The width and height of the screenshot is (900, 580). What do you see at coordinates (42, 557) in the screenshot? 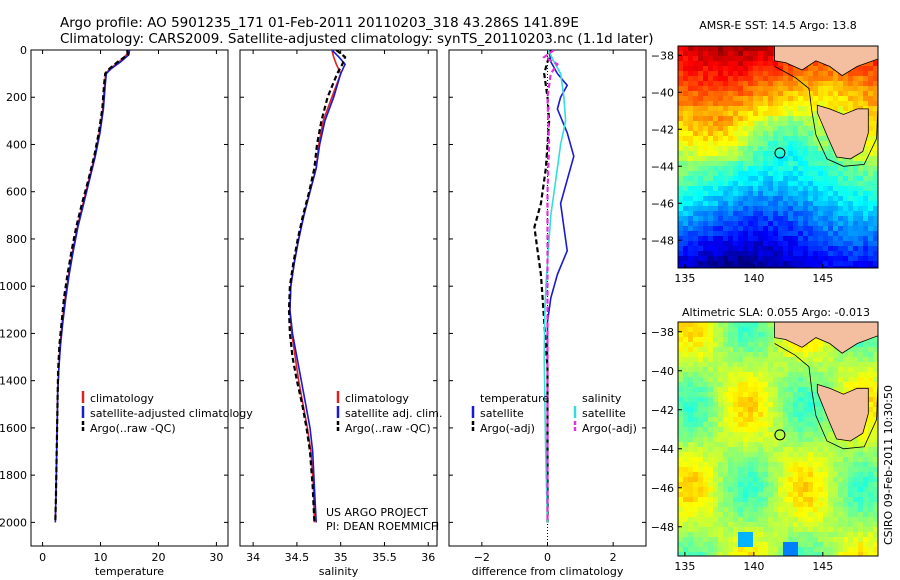
I see `x-tick-label: 0` at bounding box center [42, 557].